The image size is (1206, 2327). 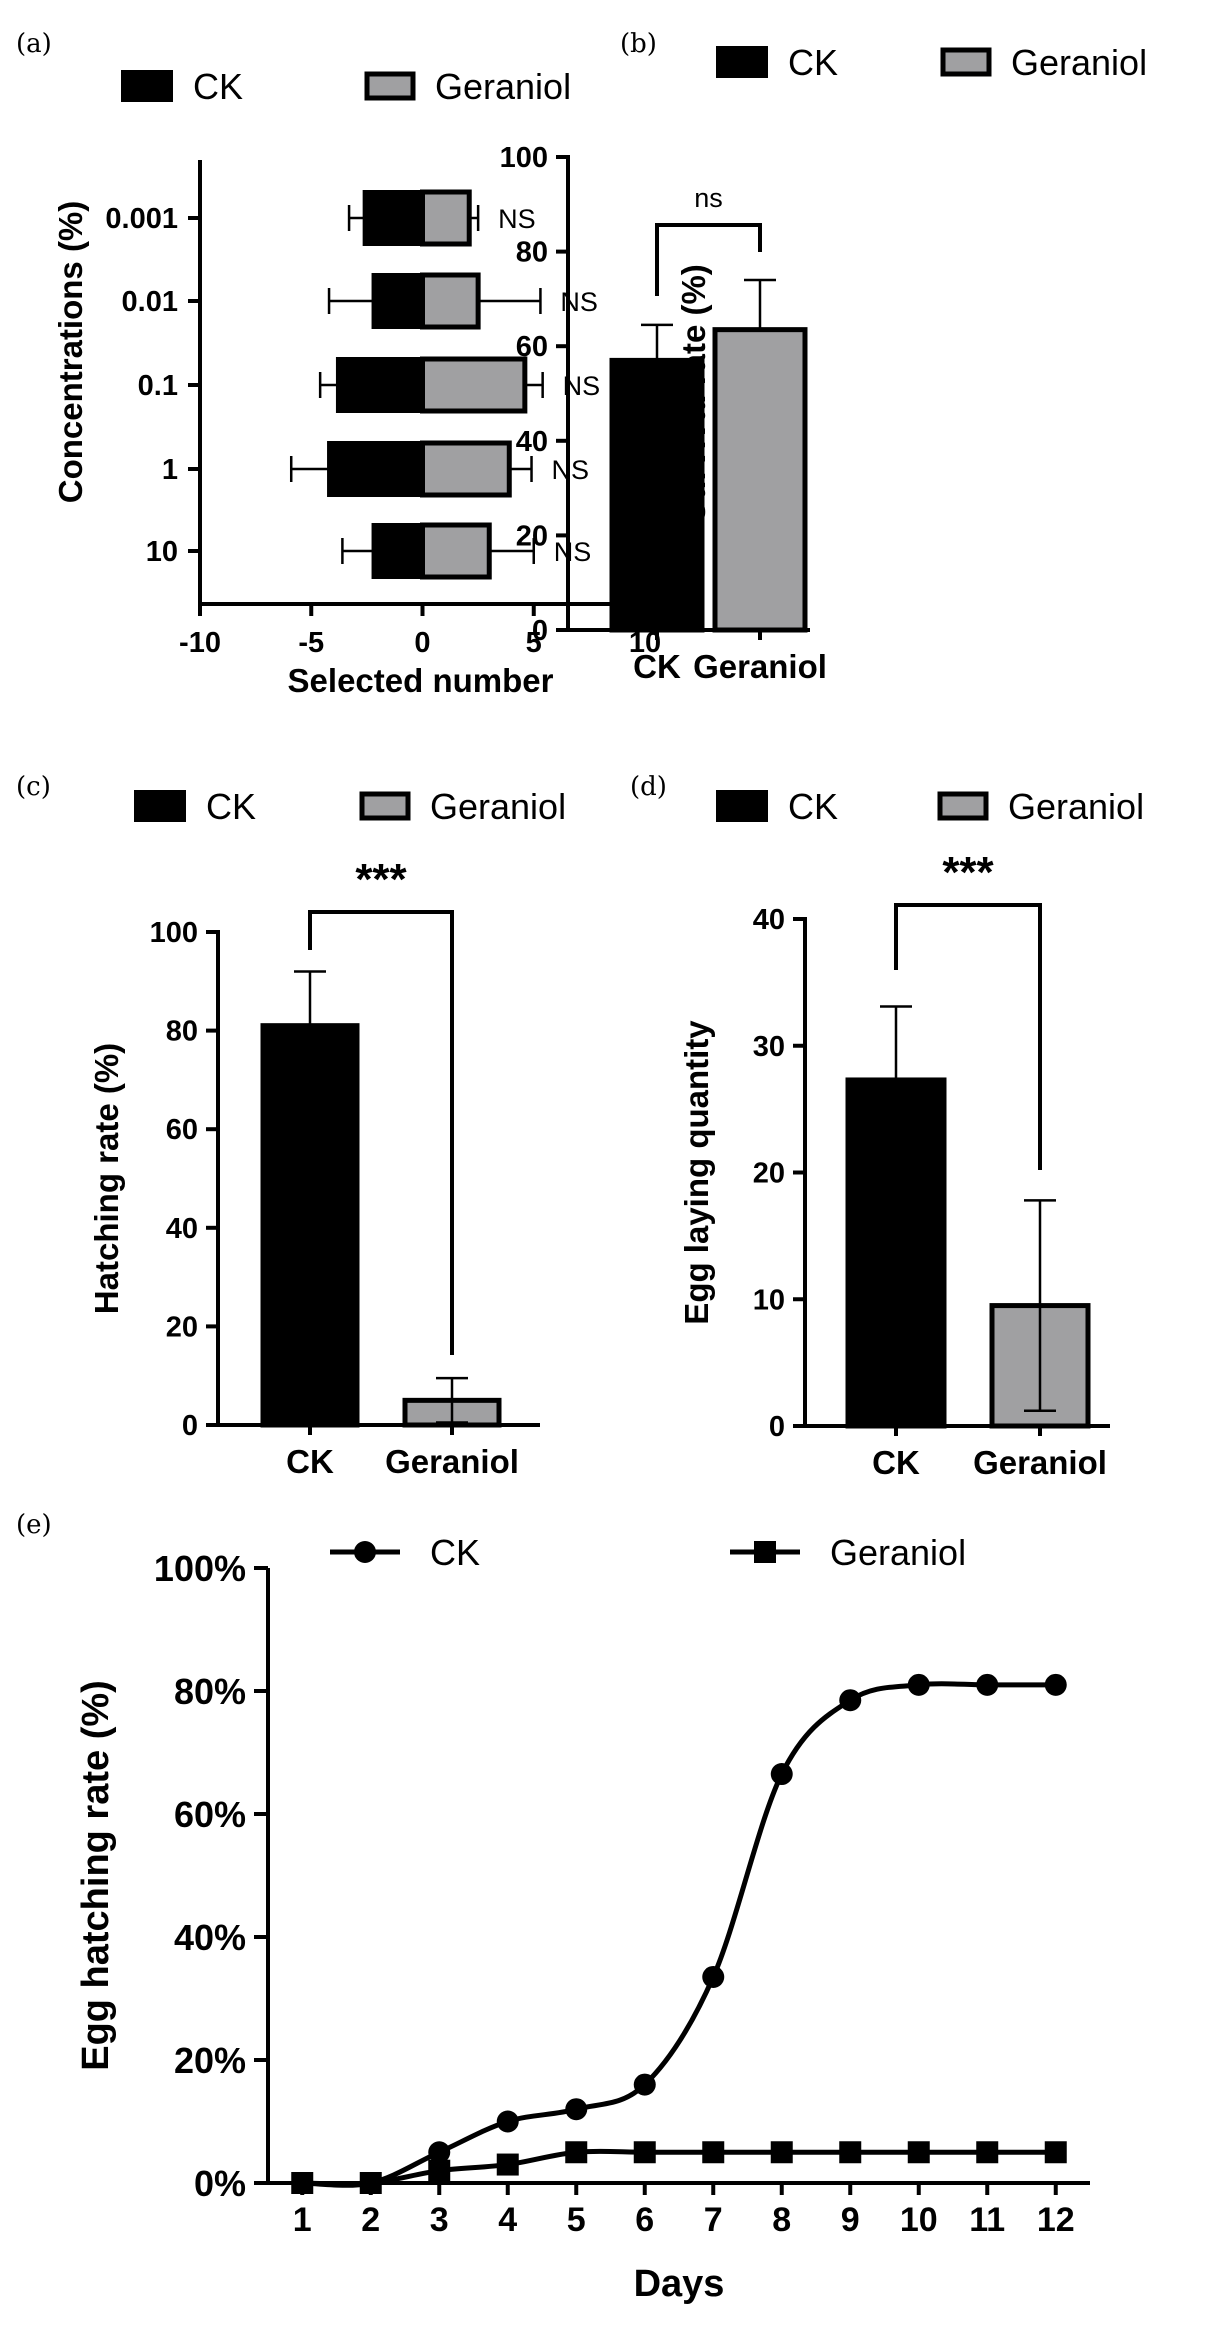 I want to click on y-axis-label: Egg laying quantity, so click(x=696, y=1172).